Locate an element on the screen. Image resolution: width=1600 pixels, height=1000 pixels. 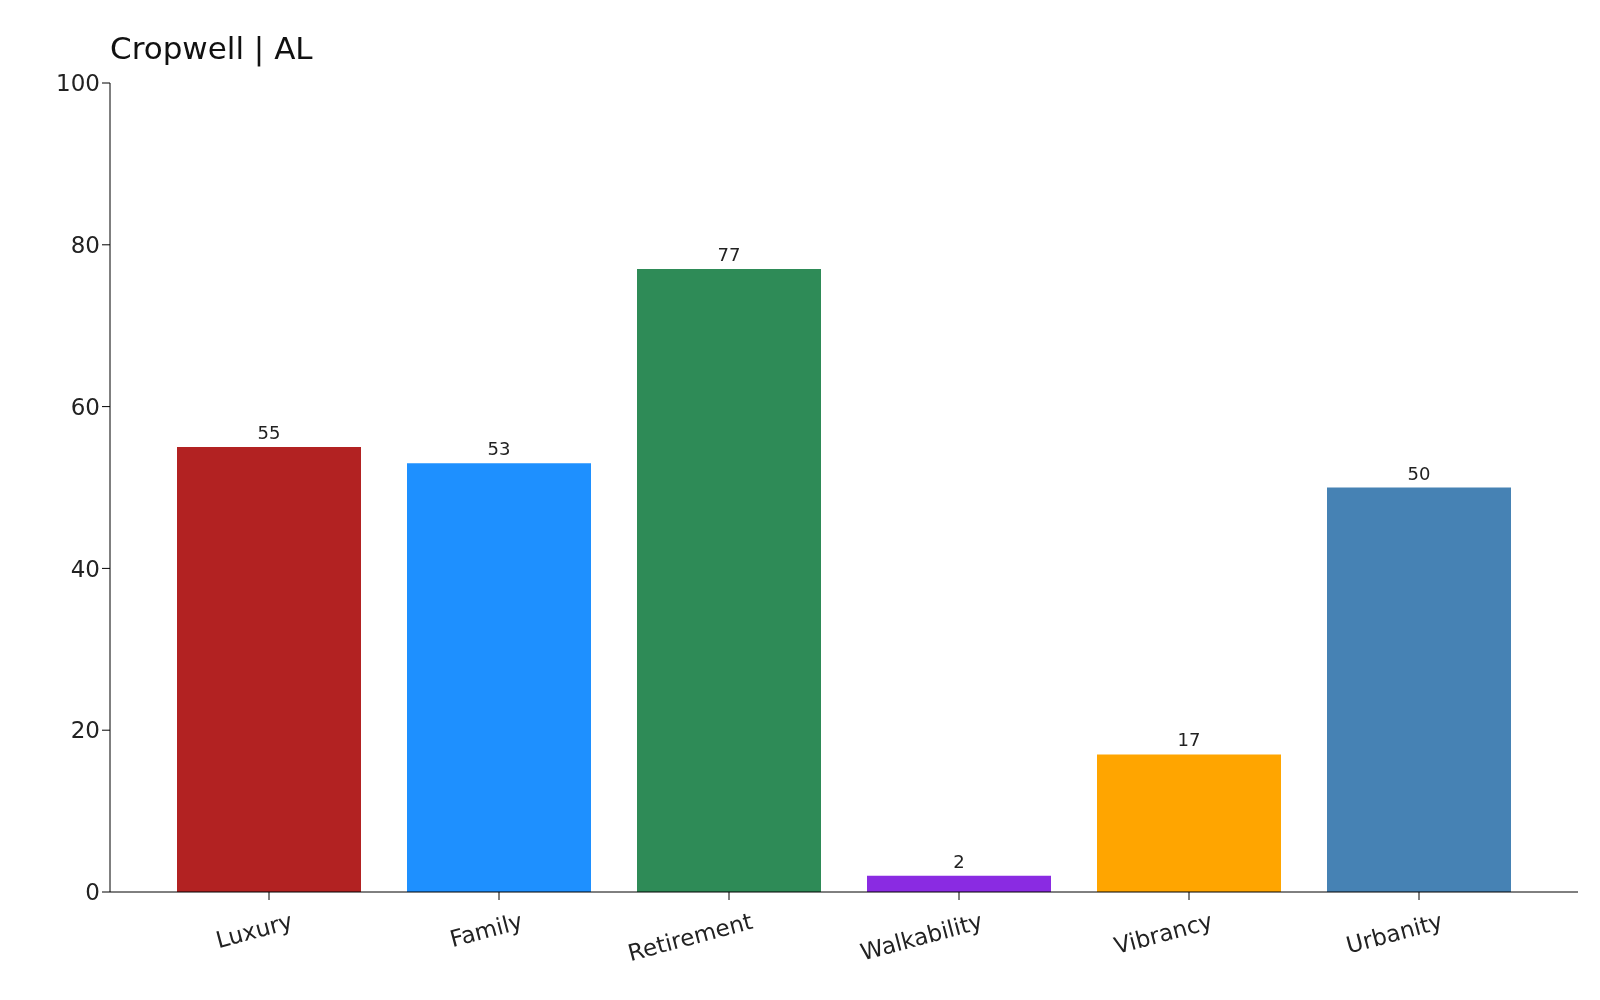
x-tick-label: Family is located at coordinates (486, 930).